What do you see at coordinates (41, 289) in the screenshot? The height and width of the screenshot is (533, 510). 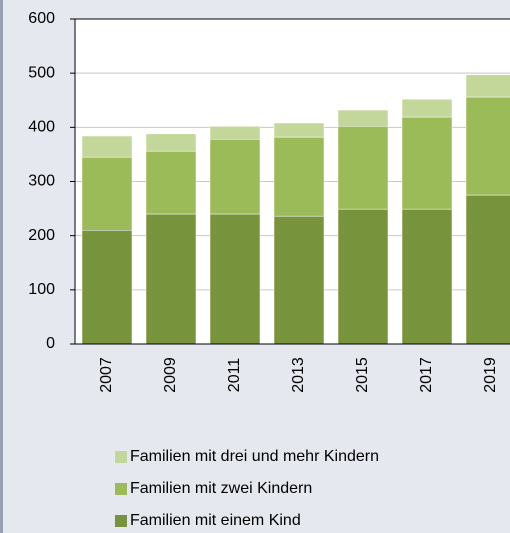 I see `y-tick-label: 100` at bounding box center [41, 289].